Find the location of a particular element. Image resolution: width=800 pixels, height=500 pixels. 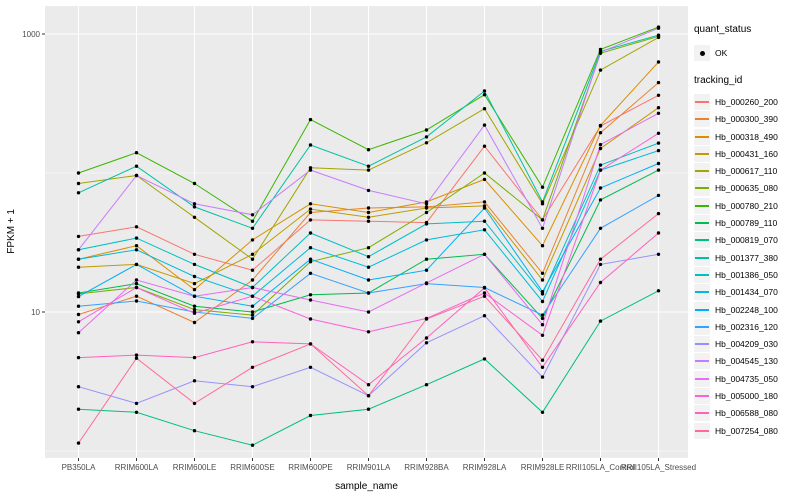

legend-entry-label: Hb_007254_080 is located at coordinates (746, 430).